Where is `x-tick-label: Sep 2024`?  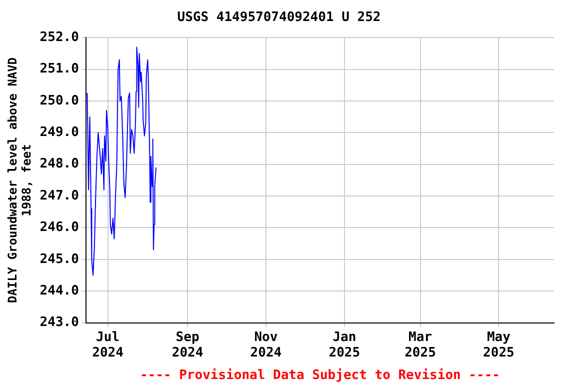 x-tick-label: Sep 2024 is located at coordinates (188, 345).